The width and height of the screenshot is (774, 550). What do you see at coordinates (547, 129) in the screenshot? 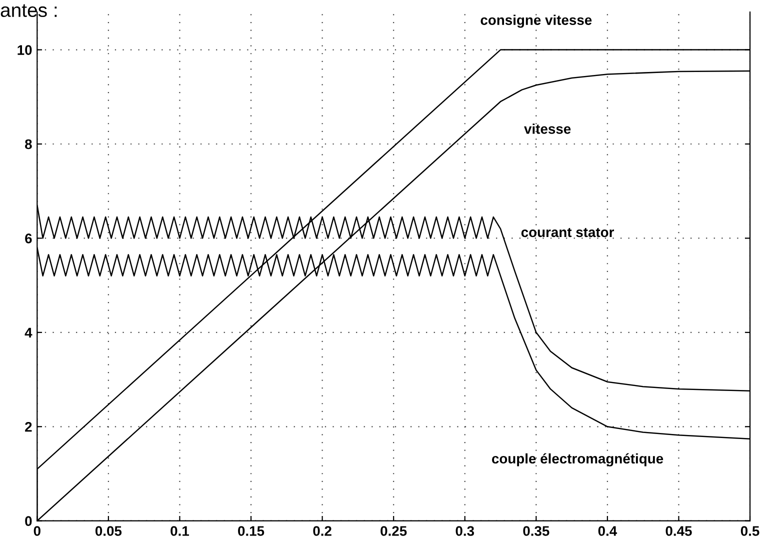
I see `annotation: vitesse` at bounding box center [547, 129].